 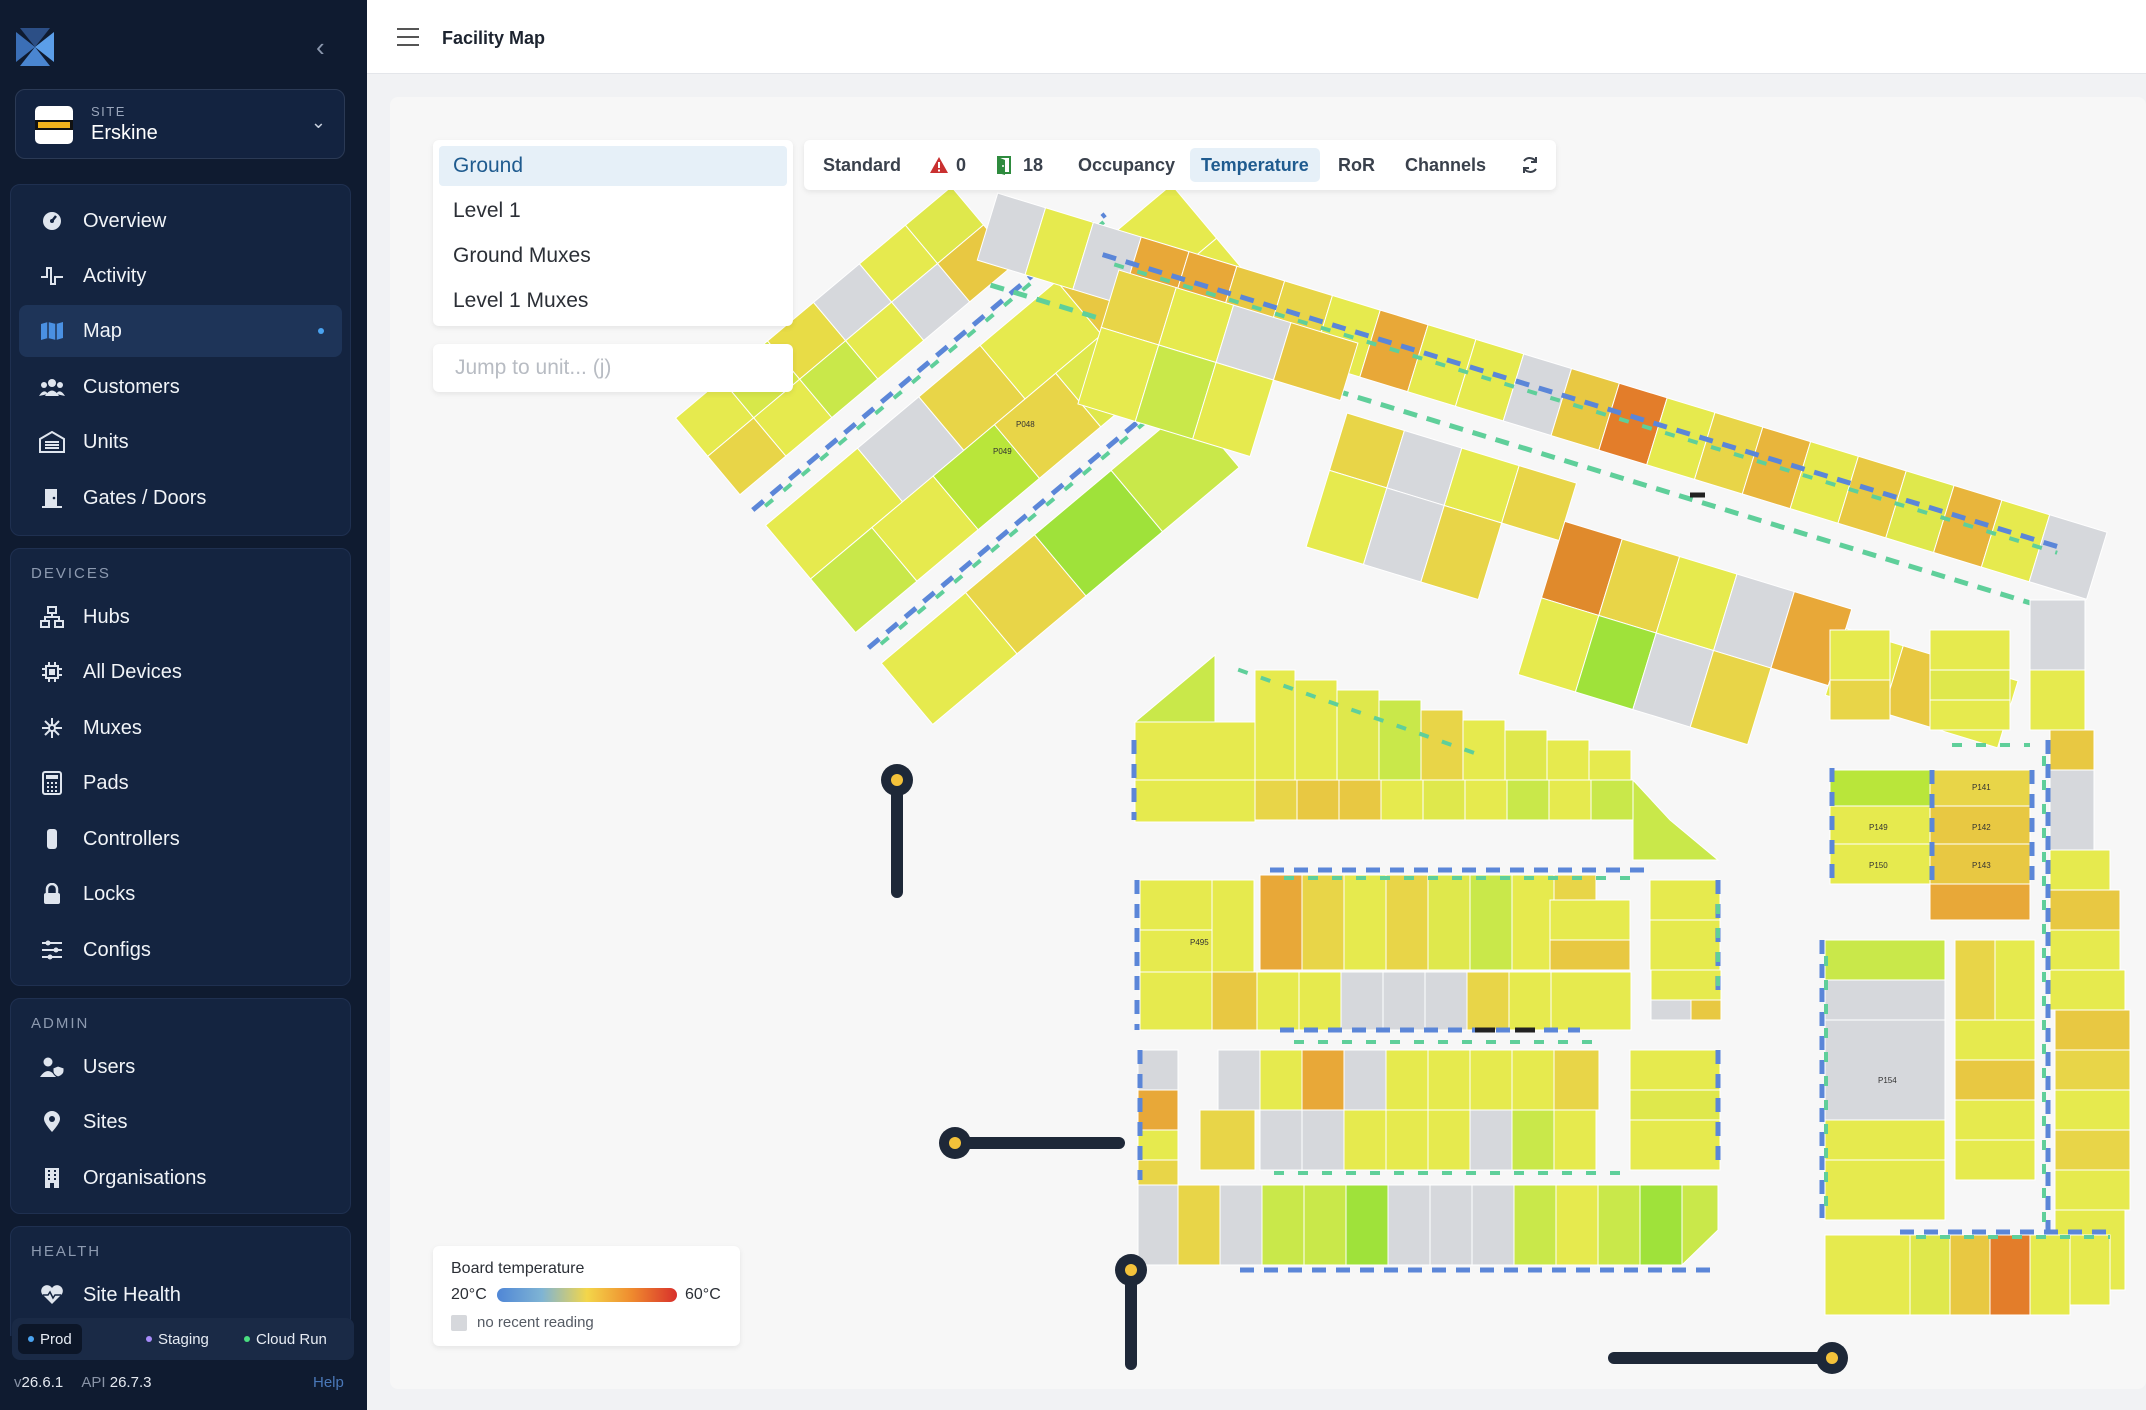 What do you see at coordinates (106, 782) in the screenshot?
I see `nav-label: Pads` at bounding box center [106, 782].